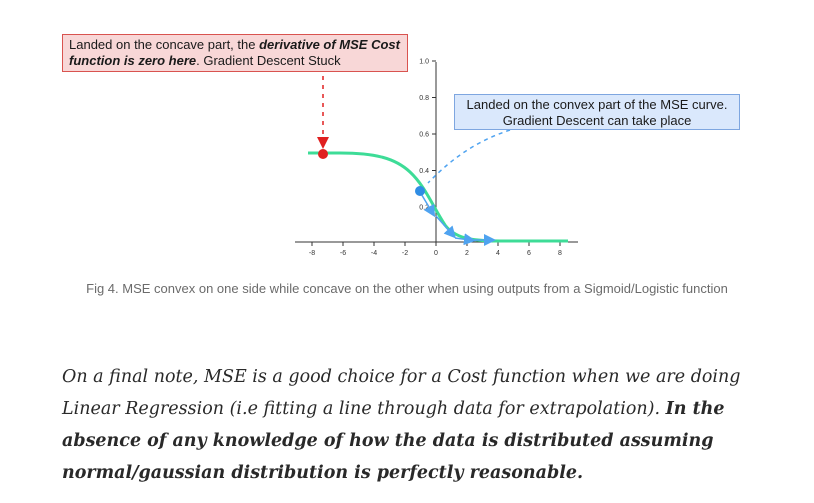  What do you see at coordinates (498, 253) in the screenshot?
I see `x-tick-label: 4` at bounding box center [498, 253].